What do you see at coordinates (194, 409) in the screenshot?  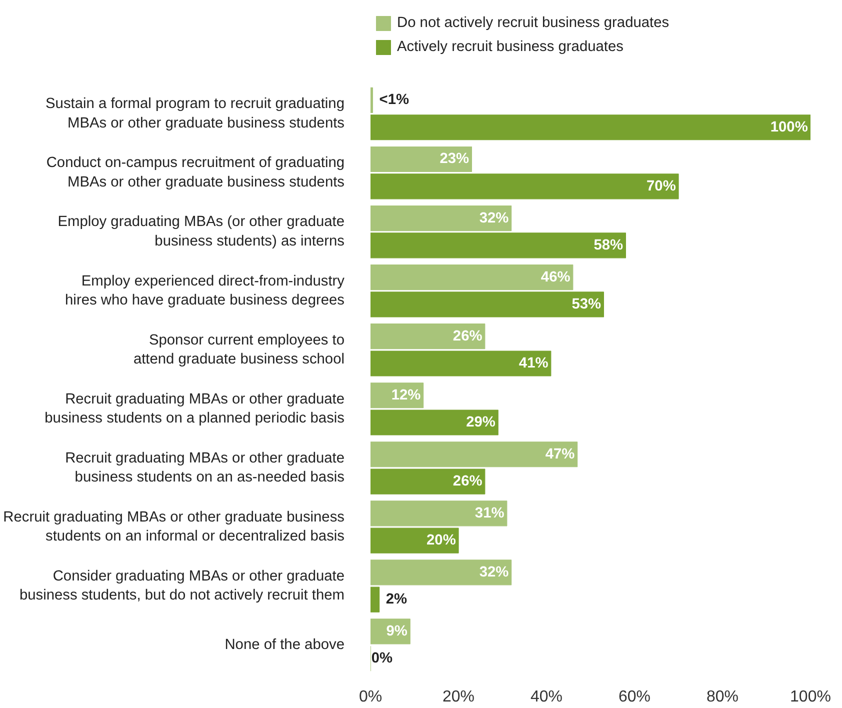 I see `y-tick-label: Recruit graduating MBAs or other graduate business students on a planned periodic basis` at bounding box center [194, 409].